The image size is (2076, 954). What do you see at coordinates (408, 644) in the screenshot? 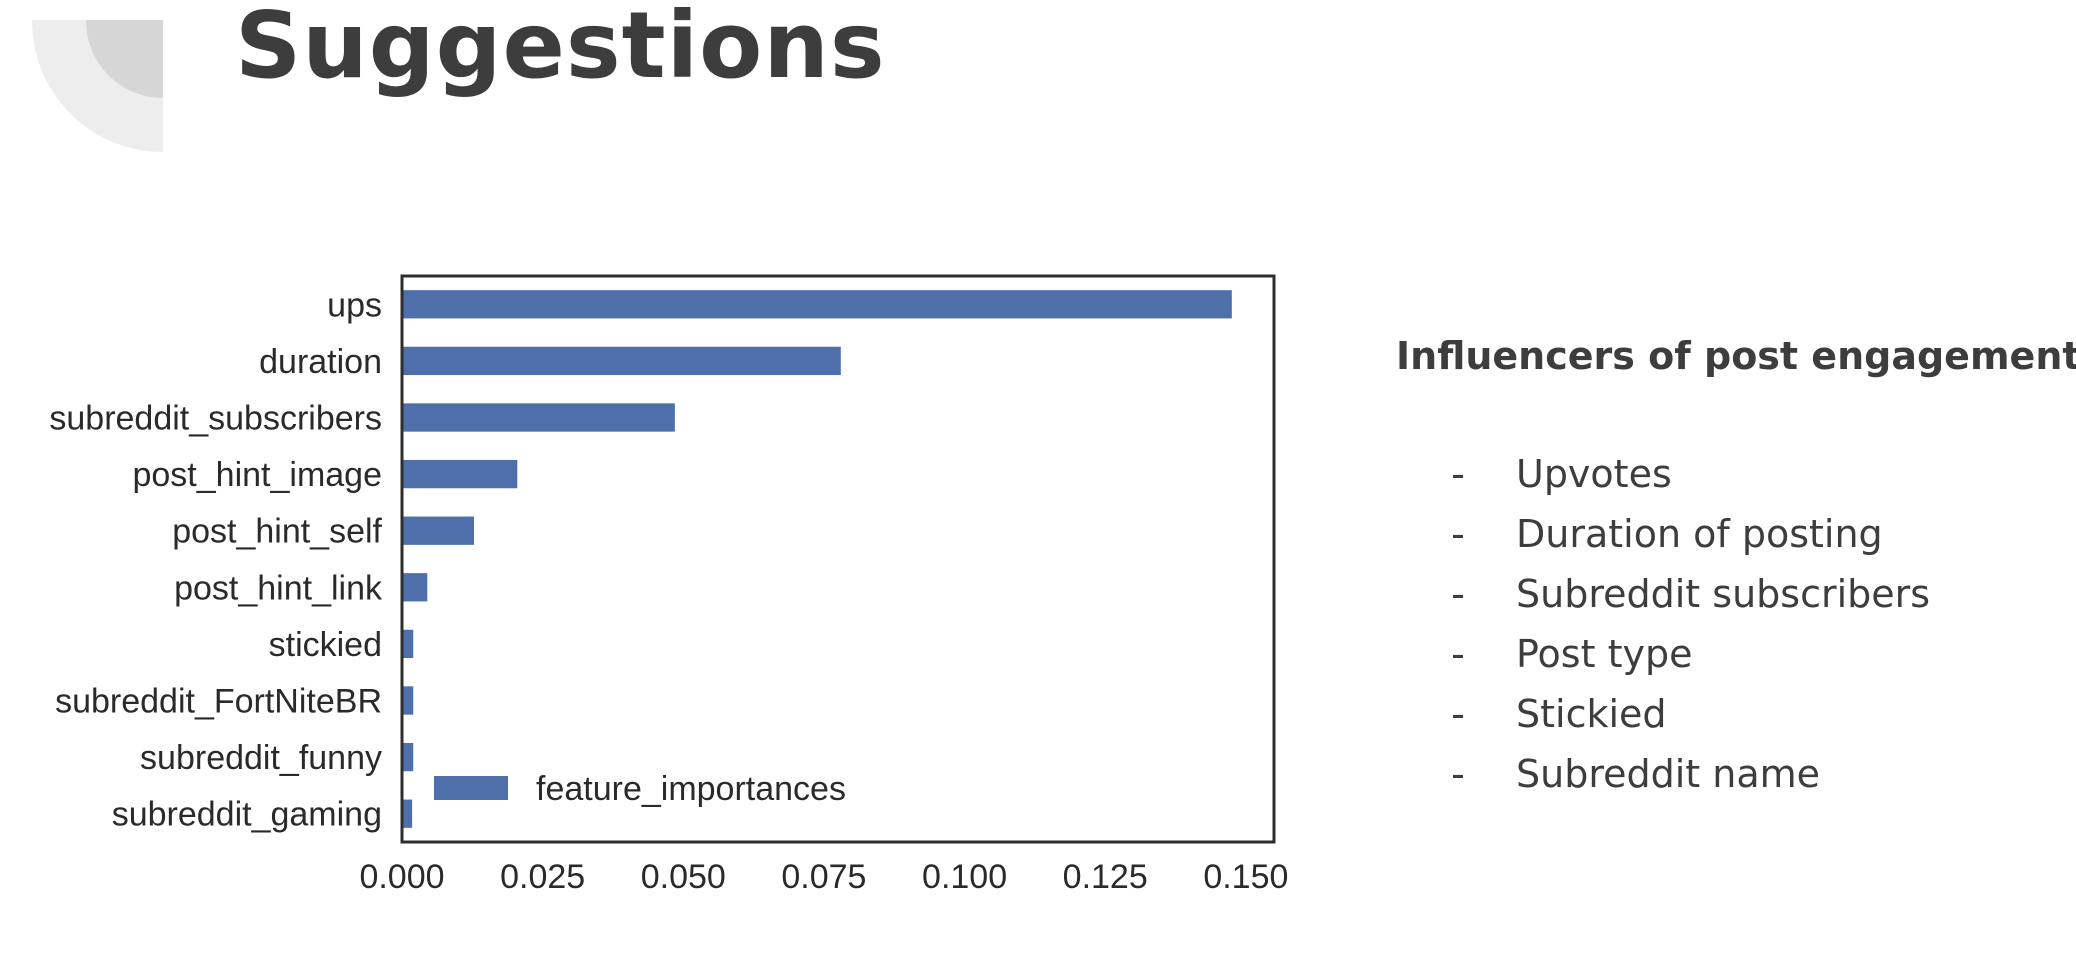
I see `bar-stickied` at bounding box center [408, 644].